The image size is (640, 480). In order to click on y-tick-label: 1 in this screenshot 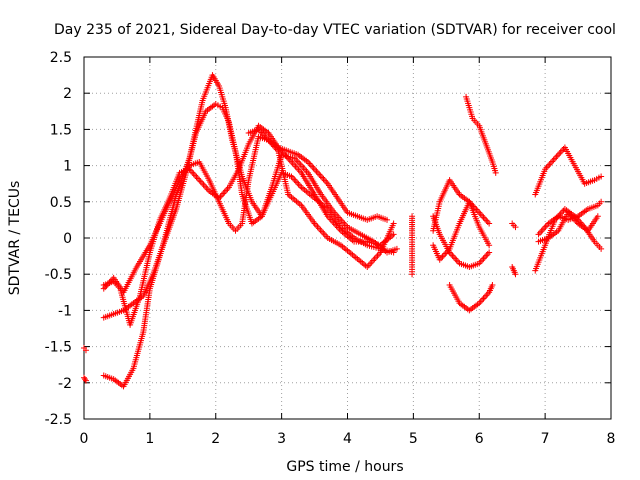, I will do `click(67, 167)`.